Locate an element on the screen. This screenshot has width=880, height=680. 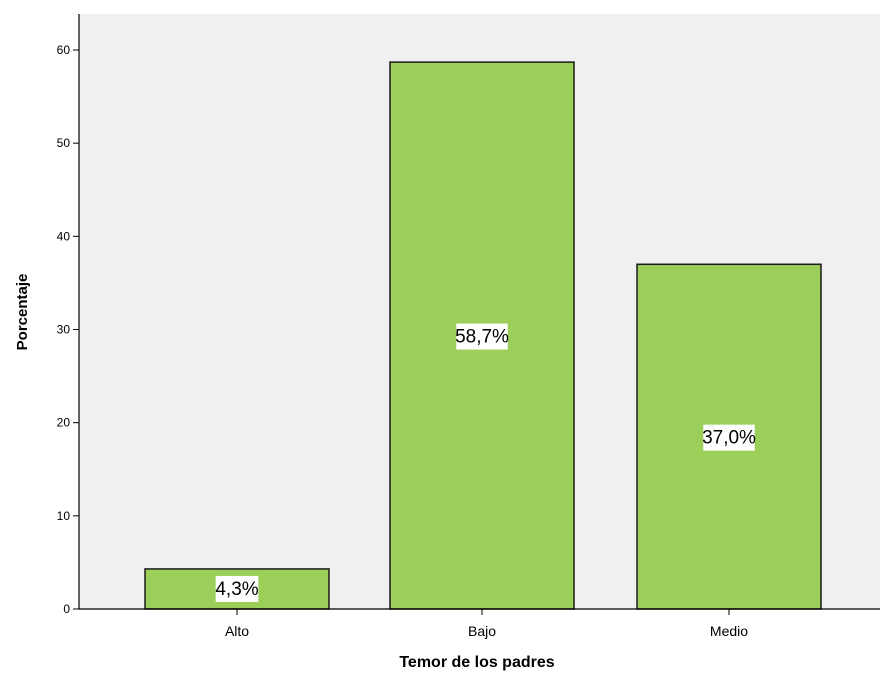
y-tick-label-20: 20 is located at coordinates (64, 423).